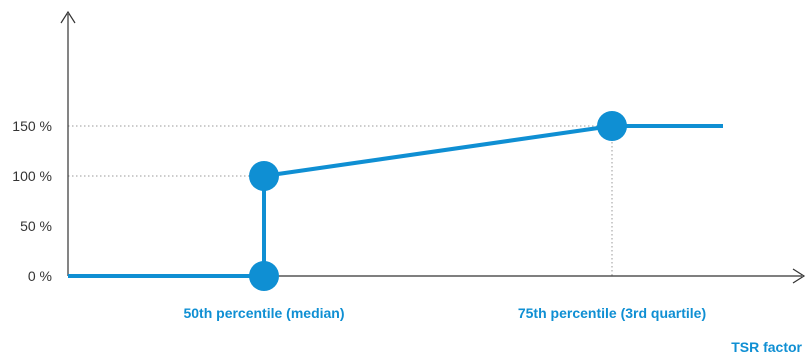 This screenshot has width=808, height=360. What do you see at coordinates (799, 276) in the screenshot?
I see `x-axis-arrow` at bounding box center [799, 276].